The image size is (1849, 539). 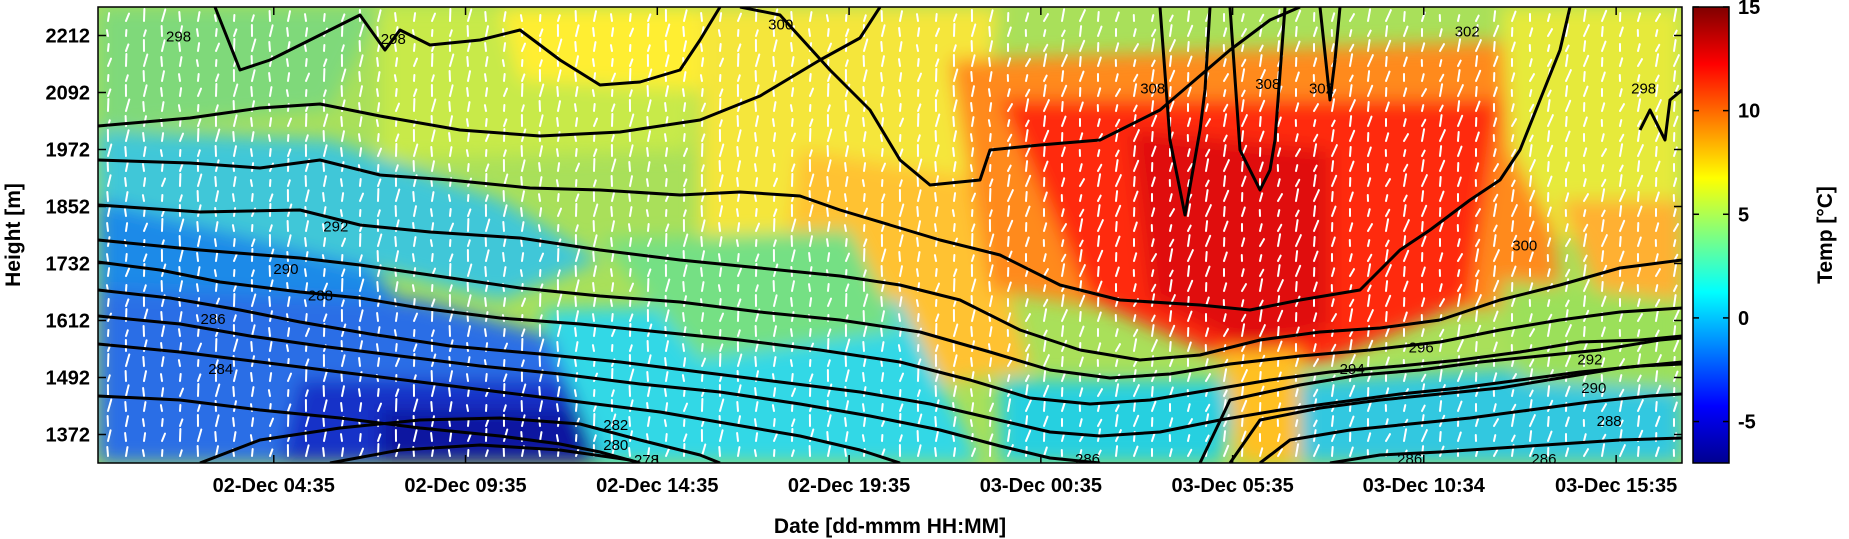 I want to click on contour-label: 298, so click(x=393, y=39).